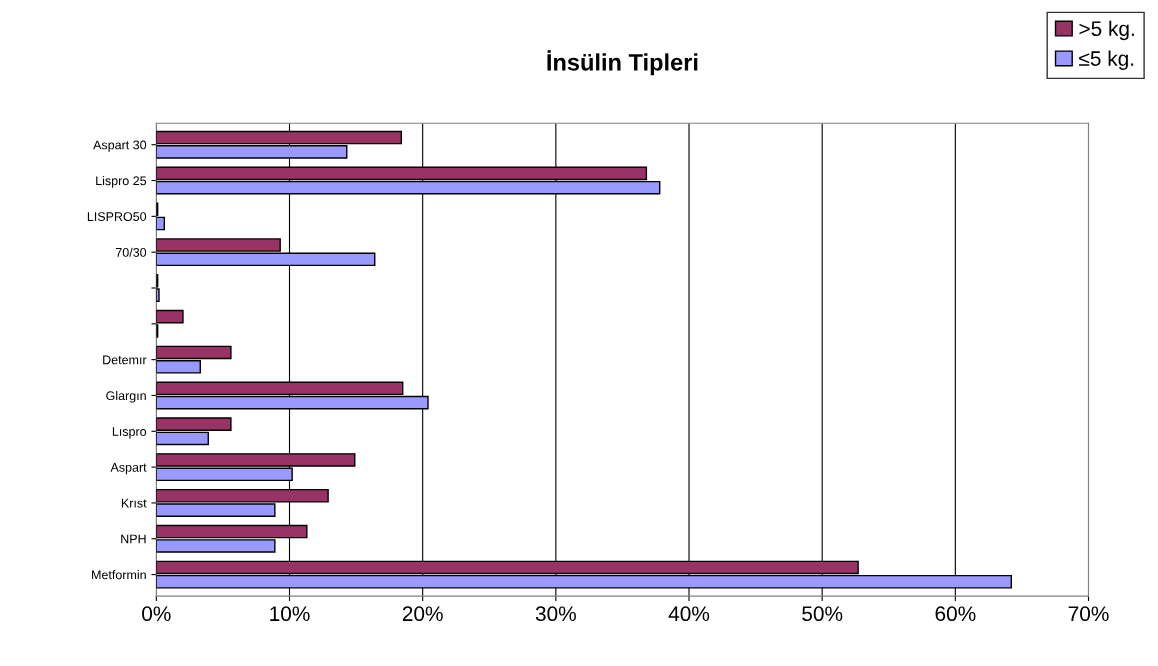 The height and width of the screenshot is (666, 1158). I want to click on y-tick-label: Lispro 25, so click(121, 182).